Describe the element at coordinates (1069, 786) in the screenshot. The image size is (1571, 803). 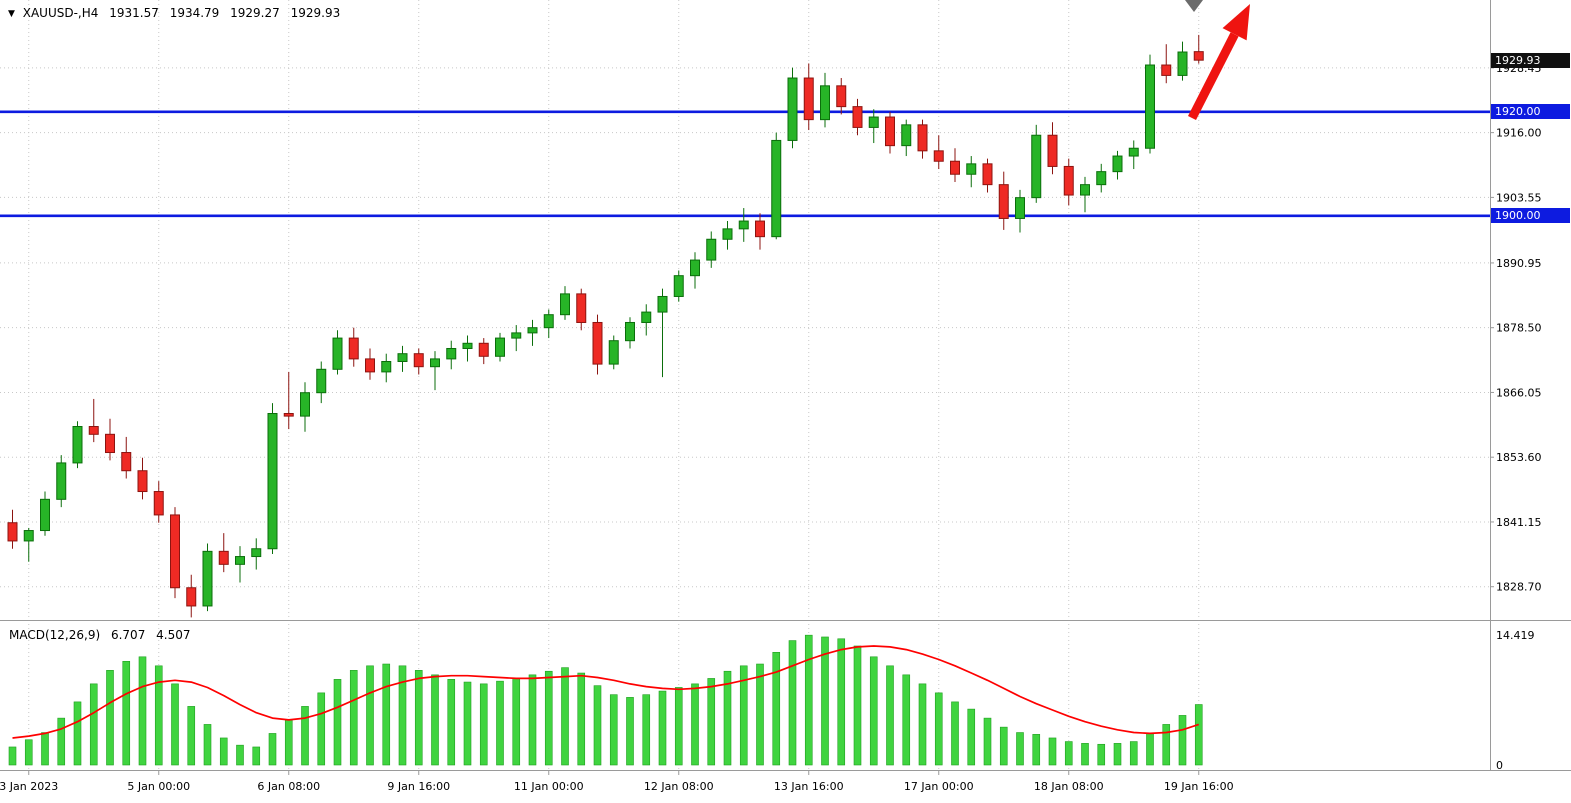
I see `time-axis-label: 18 Jan 08:00` at that location.